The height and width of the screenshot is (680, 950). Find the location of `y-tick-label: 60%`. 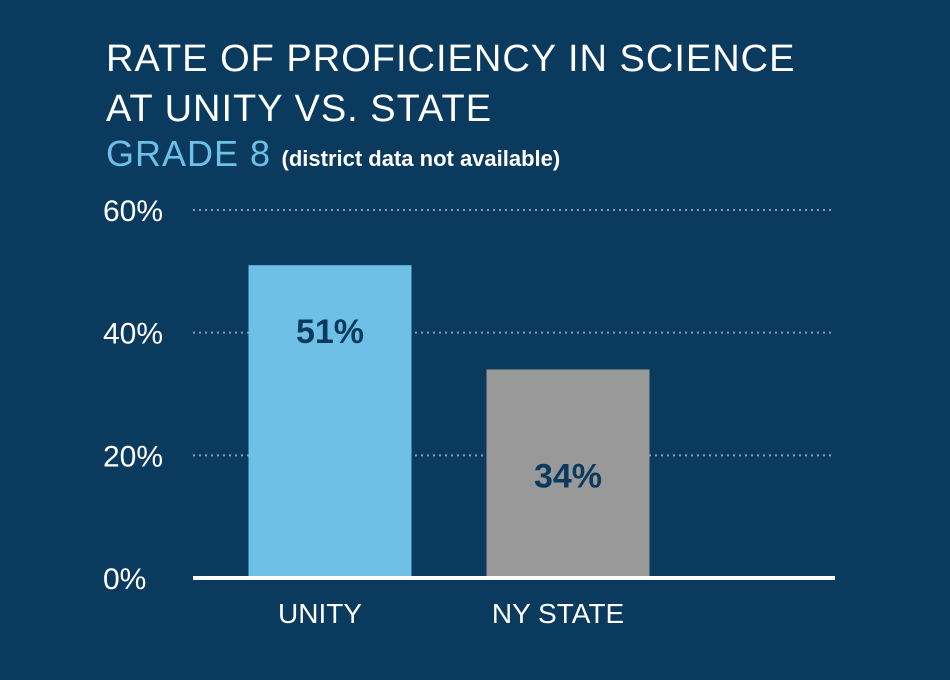

y-tick-label: 60% is located at coordinates (133, 211).